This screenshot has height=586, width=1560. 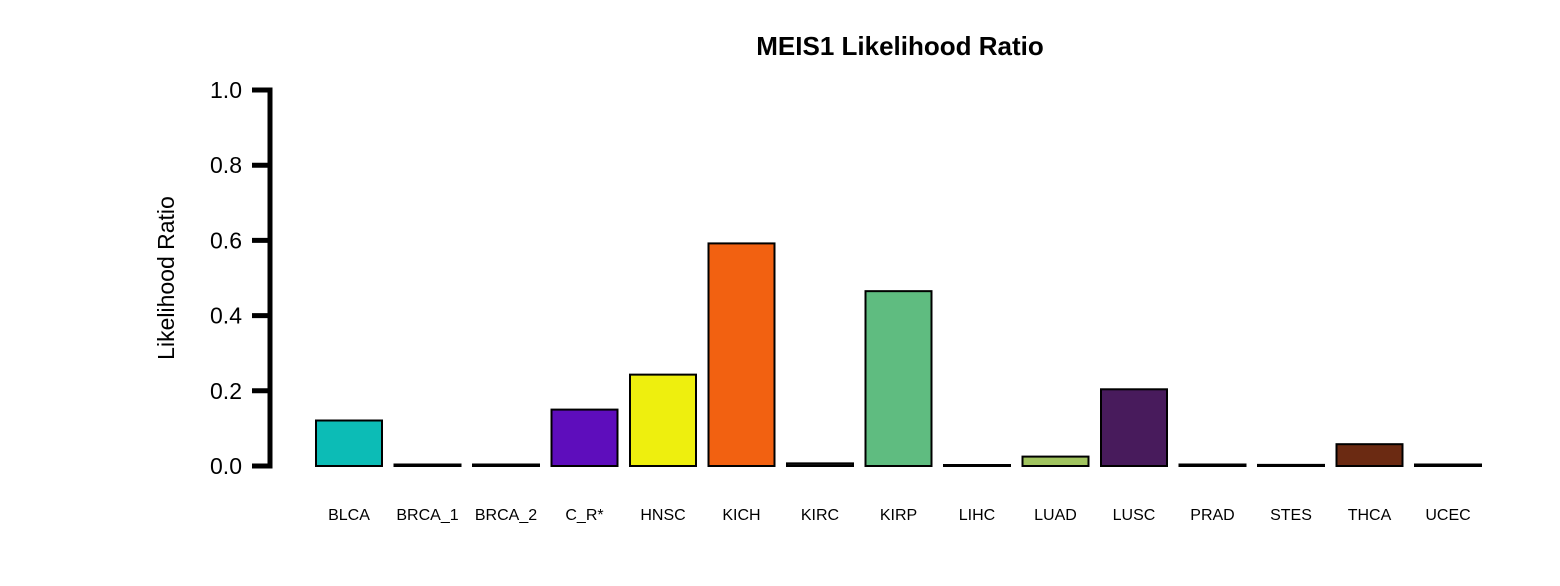 What do you see at coordinates (741, 354) in the screenshot?
I see `bar-kich` at bounding box center [741, 354].